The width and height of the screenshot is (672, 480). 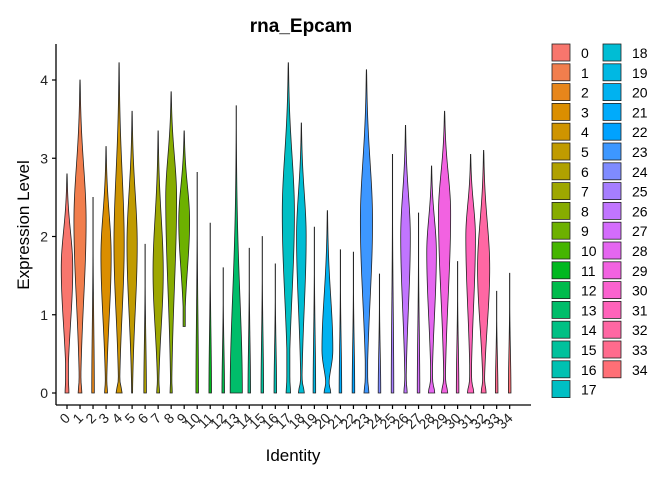 I want to click on x-tick-label: 6, so click(x=142, y=418).